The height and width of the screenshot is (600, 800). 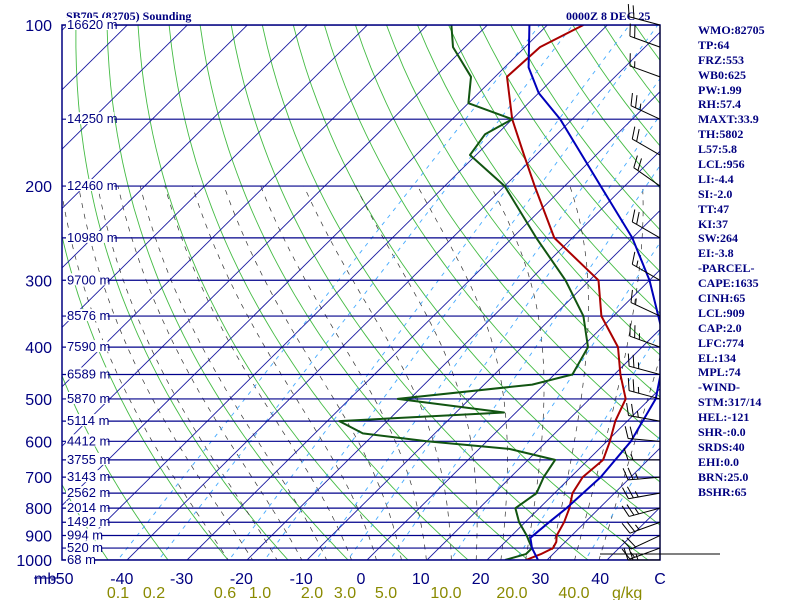 What do you see at coordinates (721, 134) in the screenshot?
I see `index-item: TH:5802` at bounding box center [721, 134].